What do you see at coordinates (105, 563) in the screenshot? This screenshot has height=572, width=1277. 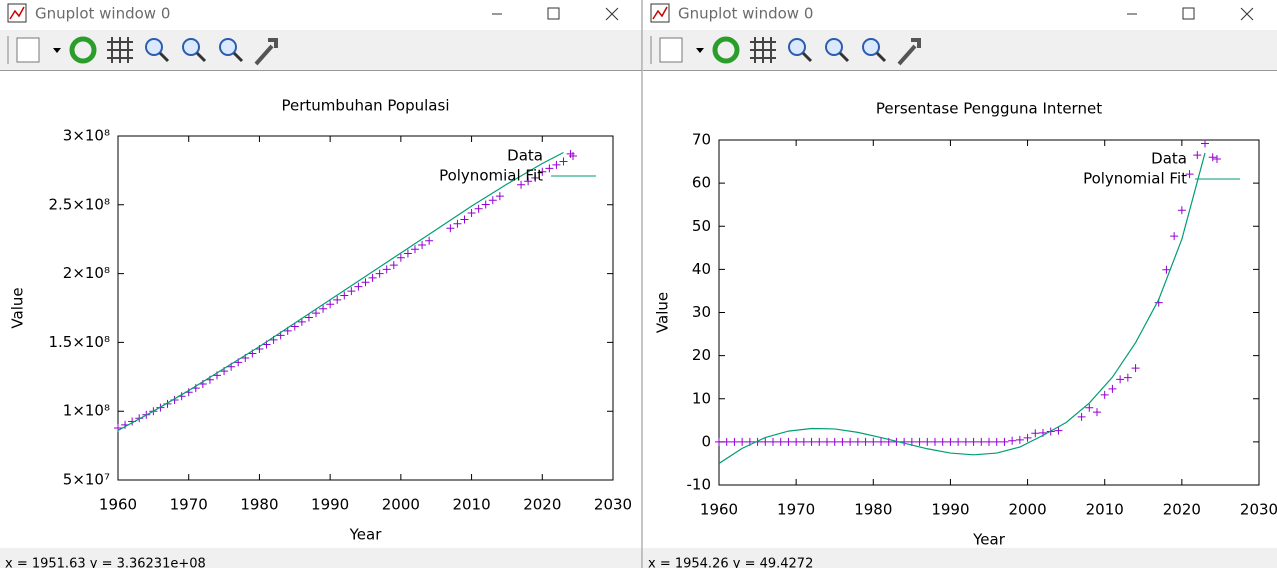 I see `status-text: x = 1951.63 y = 3.36231e+08` at bounding box center [105, 563].